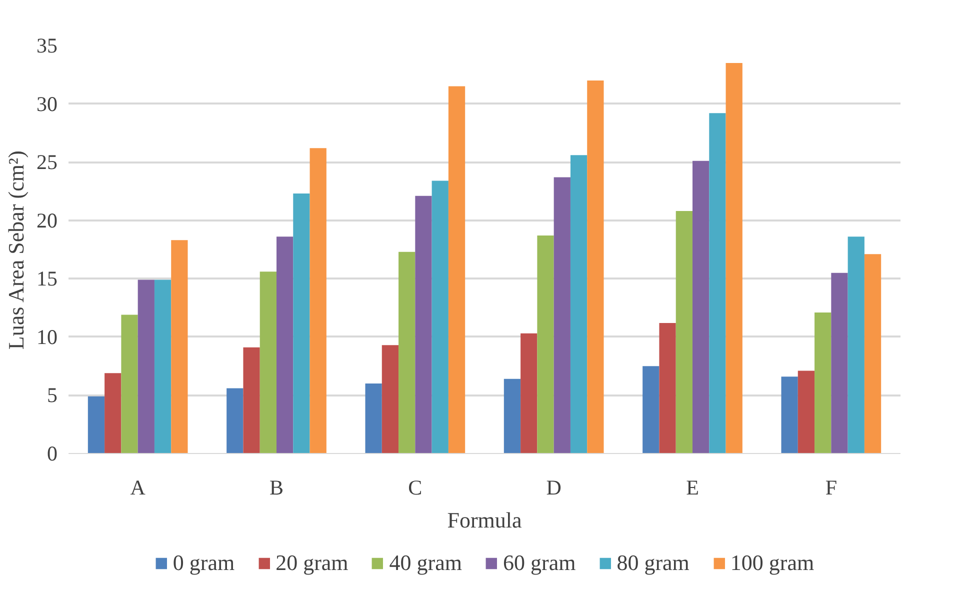  Describe the element at coordinates (415, 488) in the screenshot. I see `x-tick-label: C` at that location.